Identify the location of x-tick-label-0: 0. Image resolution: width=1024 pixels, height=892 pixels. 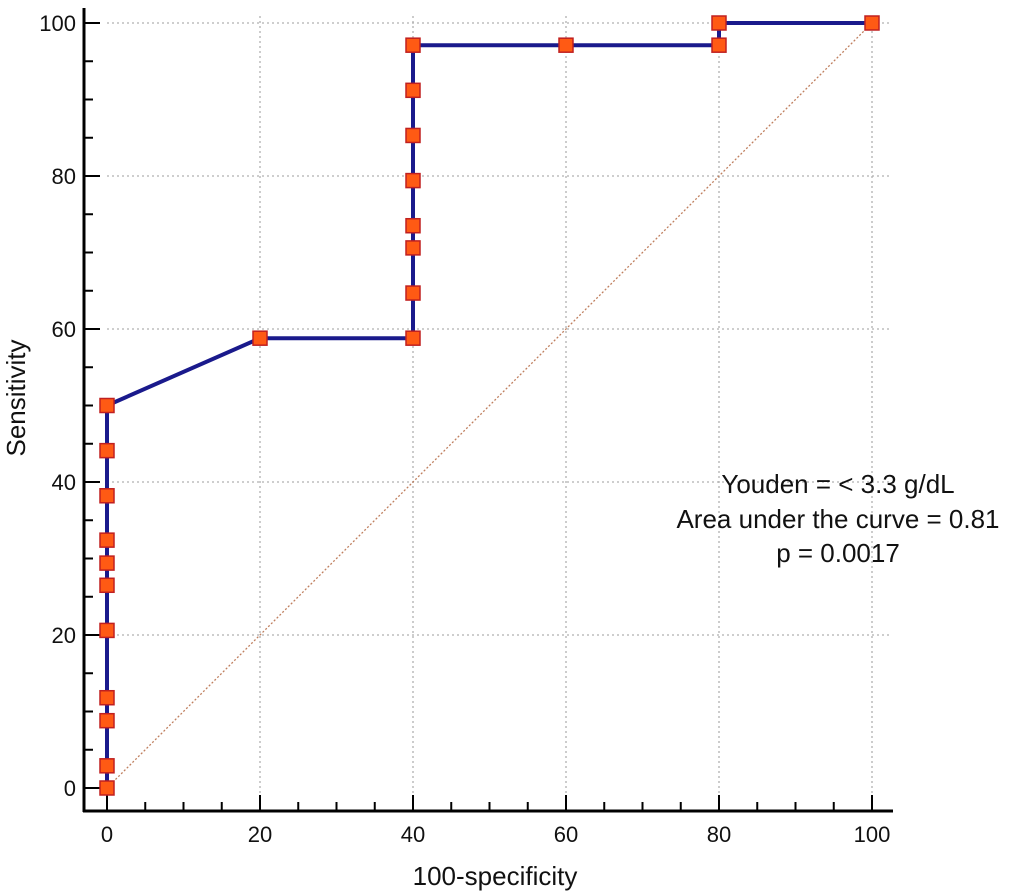
(107, 834).